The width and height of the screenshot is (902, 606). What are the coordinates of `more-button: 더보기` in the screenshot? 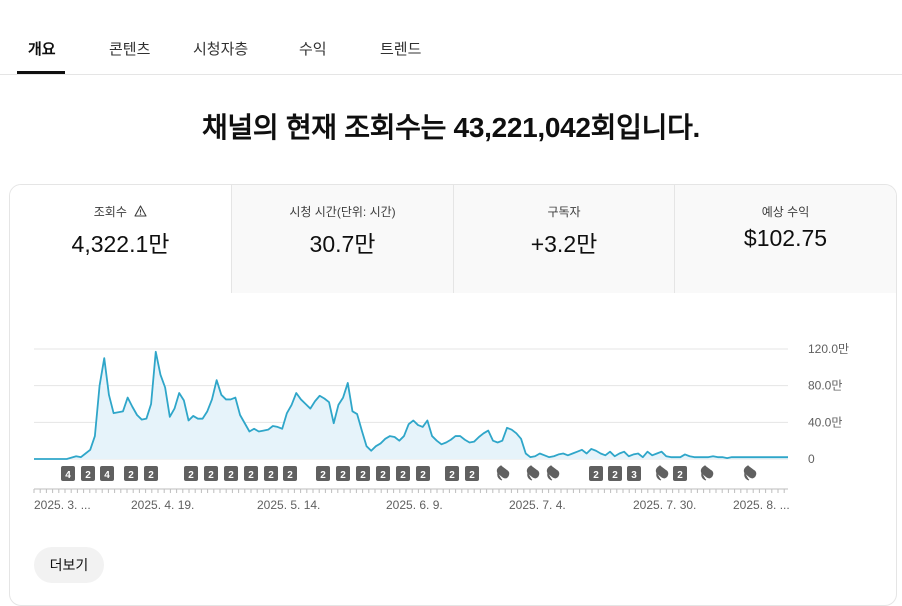 It's located at (69, 565).